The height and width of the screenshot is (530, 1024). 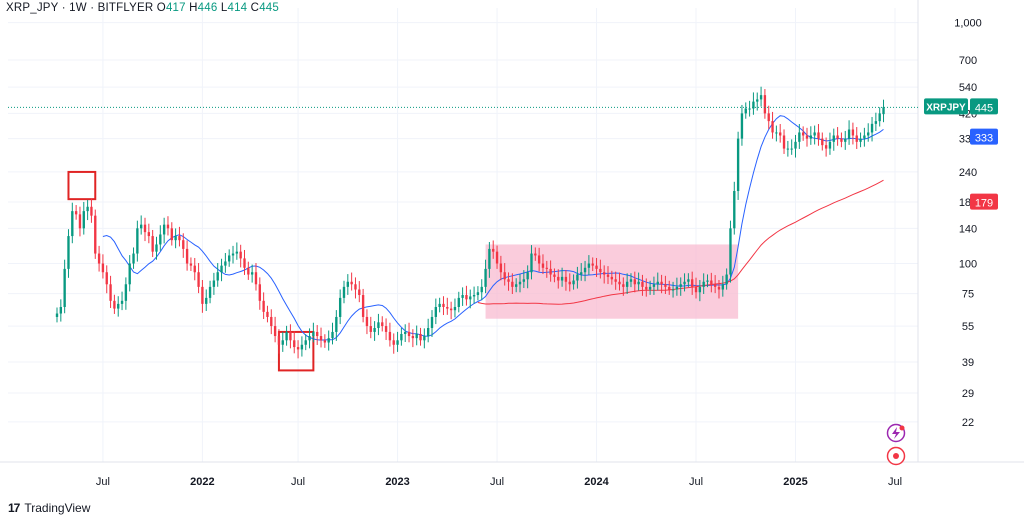 What do you see at coordinates (896, 433) in the screenshot?
I see `lightning-icon` at bounding box center [896, 433].